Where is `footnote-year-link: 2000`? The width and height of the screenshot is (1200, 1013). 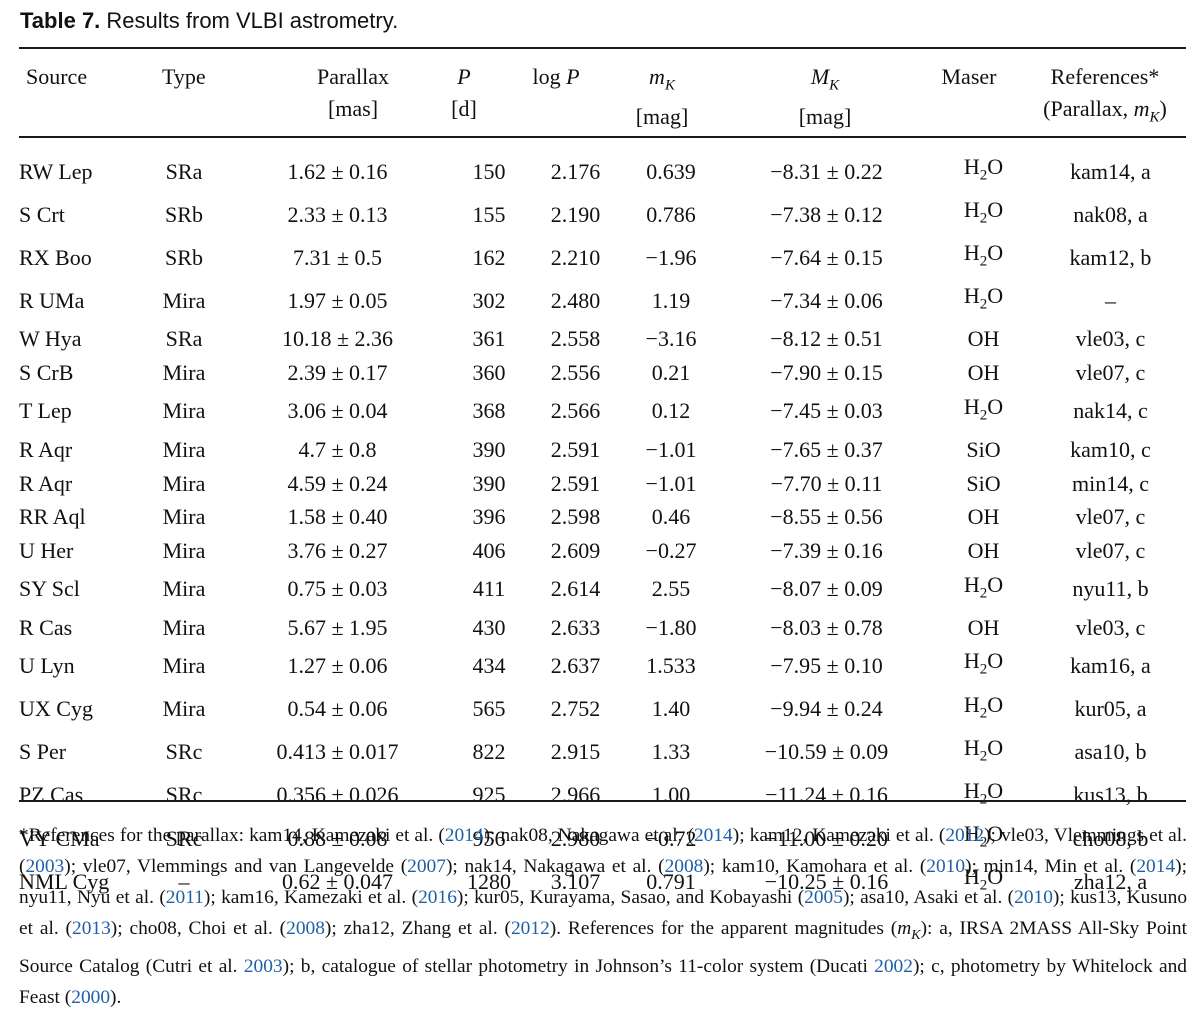 footnote-year-link: 2000 is located at coordinates (91, 997).